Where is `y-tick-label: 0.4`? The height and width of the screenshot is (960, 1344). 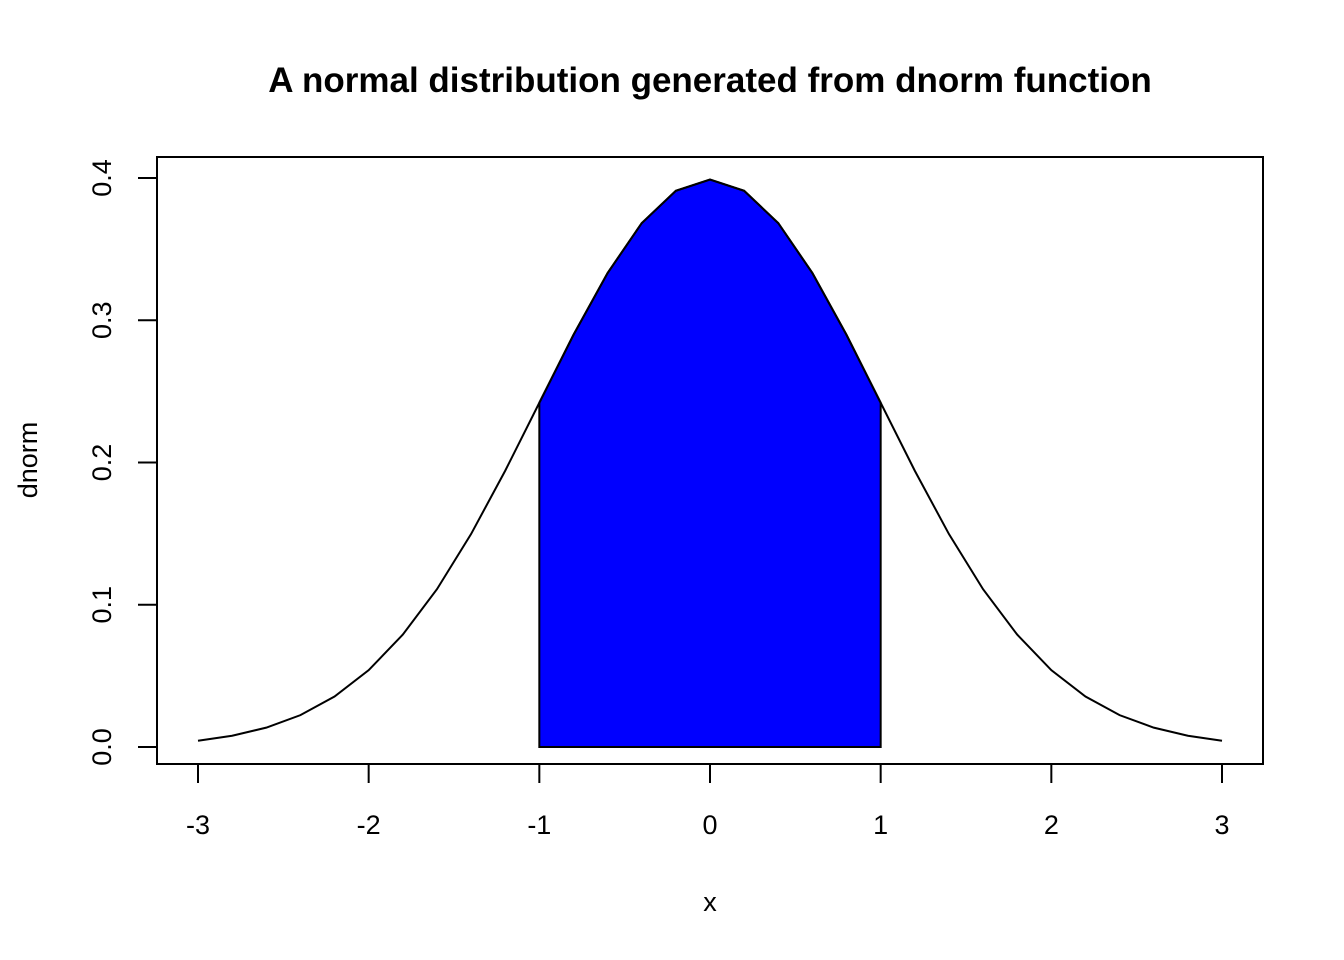
y-tick-label: 0.4 is located at coordinates (102, 178).